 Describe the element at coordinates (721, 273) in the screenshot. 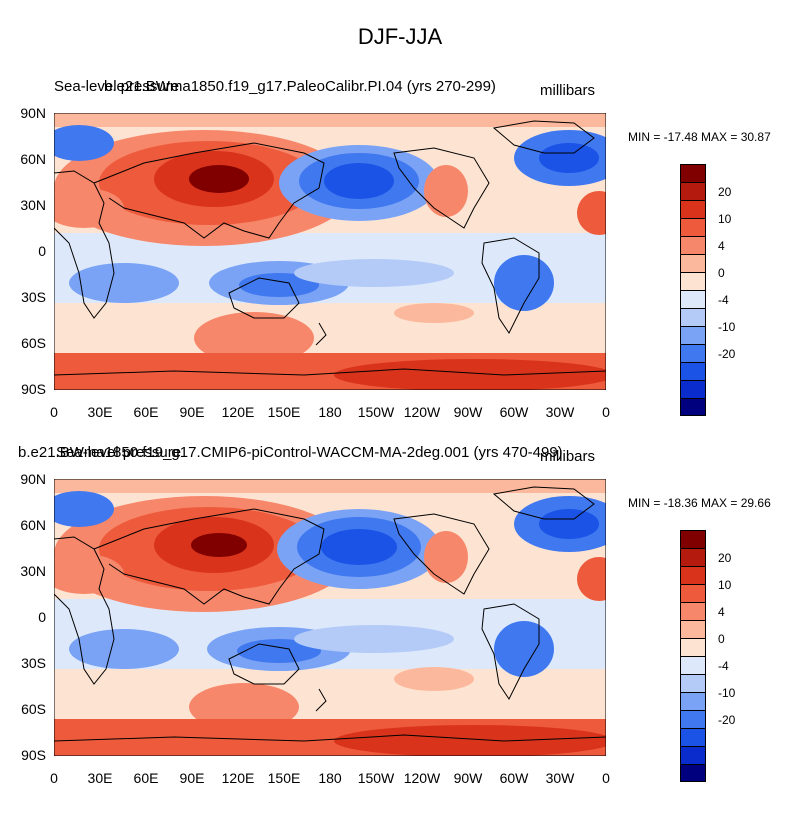

I see `colorbar-label: 0` at that location.